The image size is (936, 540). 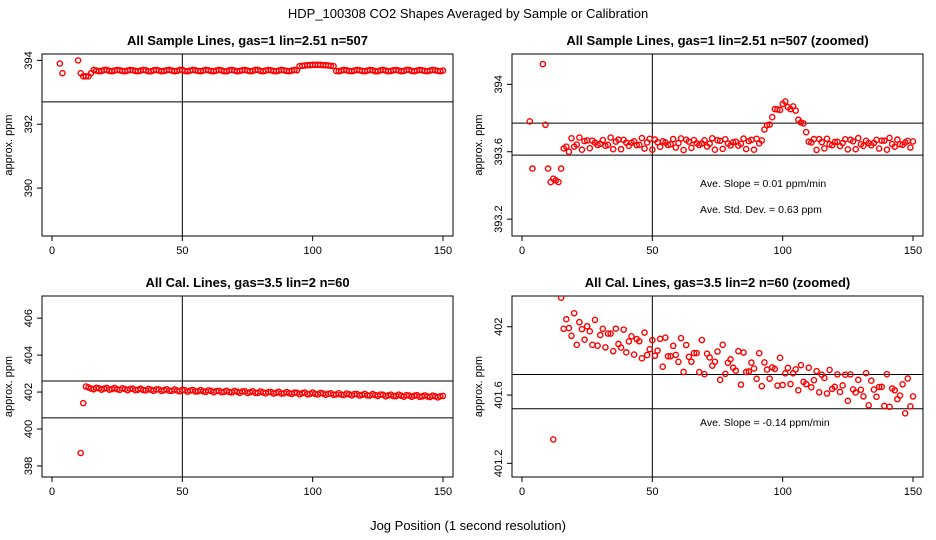 What do you see at coordinates (763, 184) in the screenshot?
I see `panel-2-annotation-1: Ave. Slope = 0.01 ppm/min` at bounding box center [763, 184].